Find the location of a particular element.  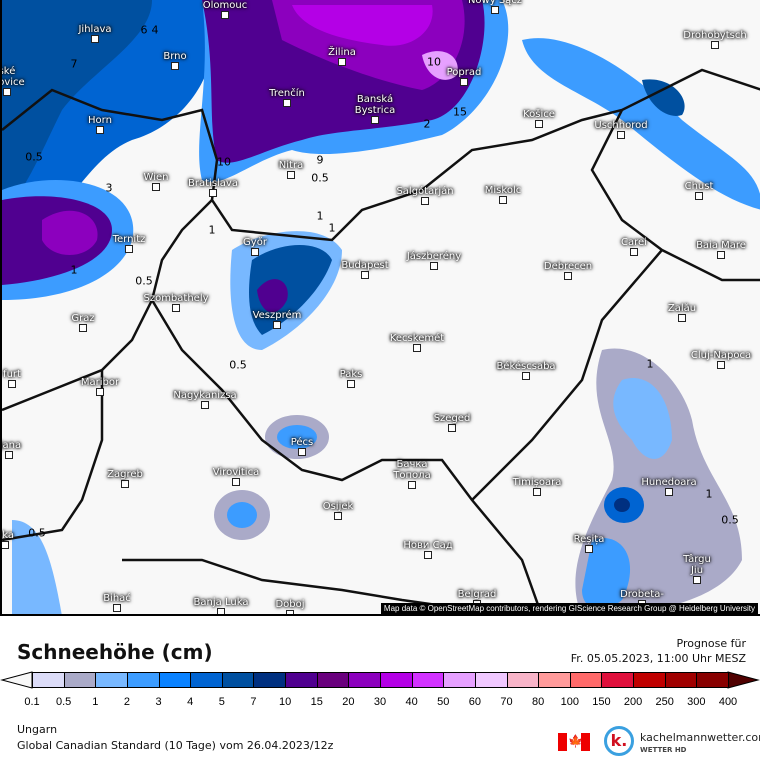

contour-label: 2 is located at coordinates (427, 124).